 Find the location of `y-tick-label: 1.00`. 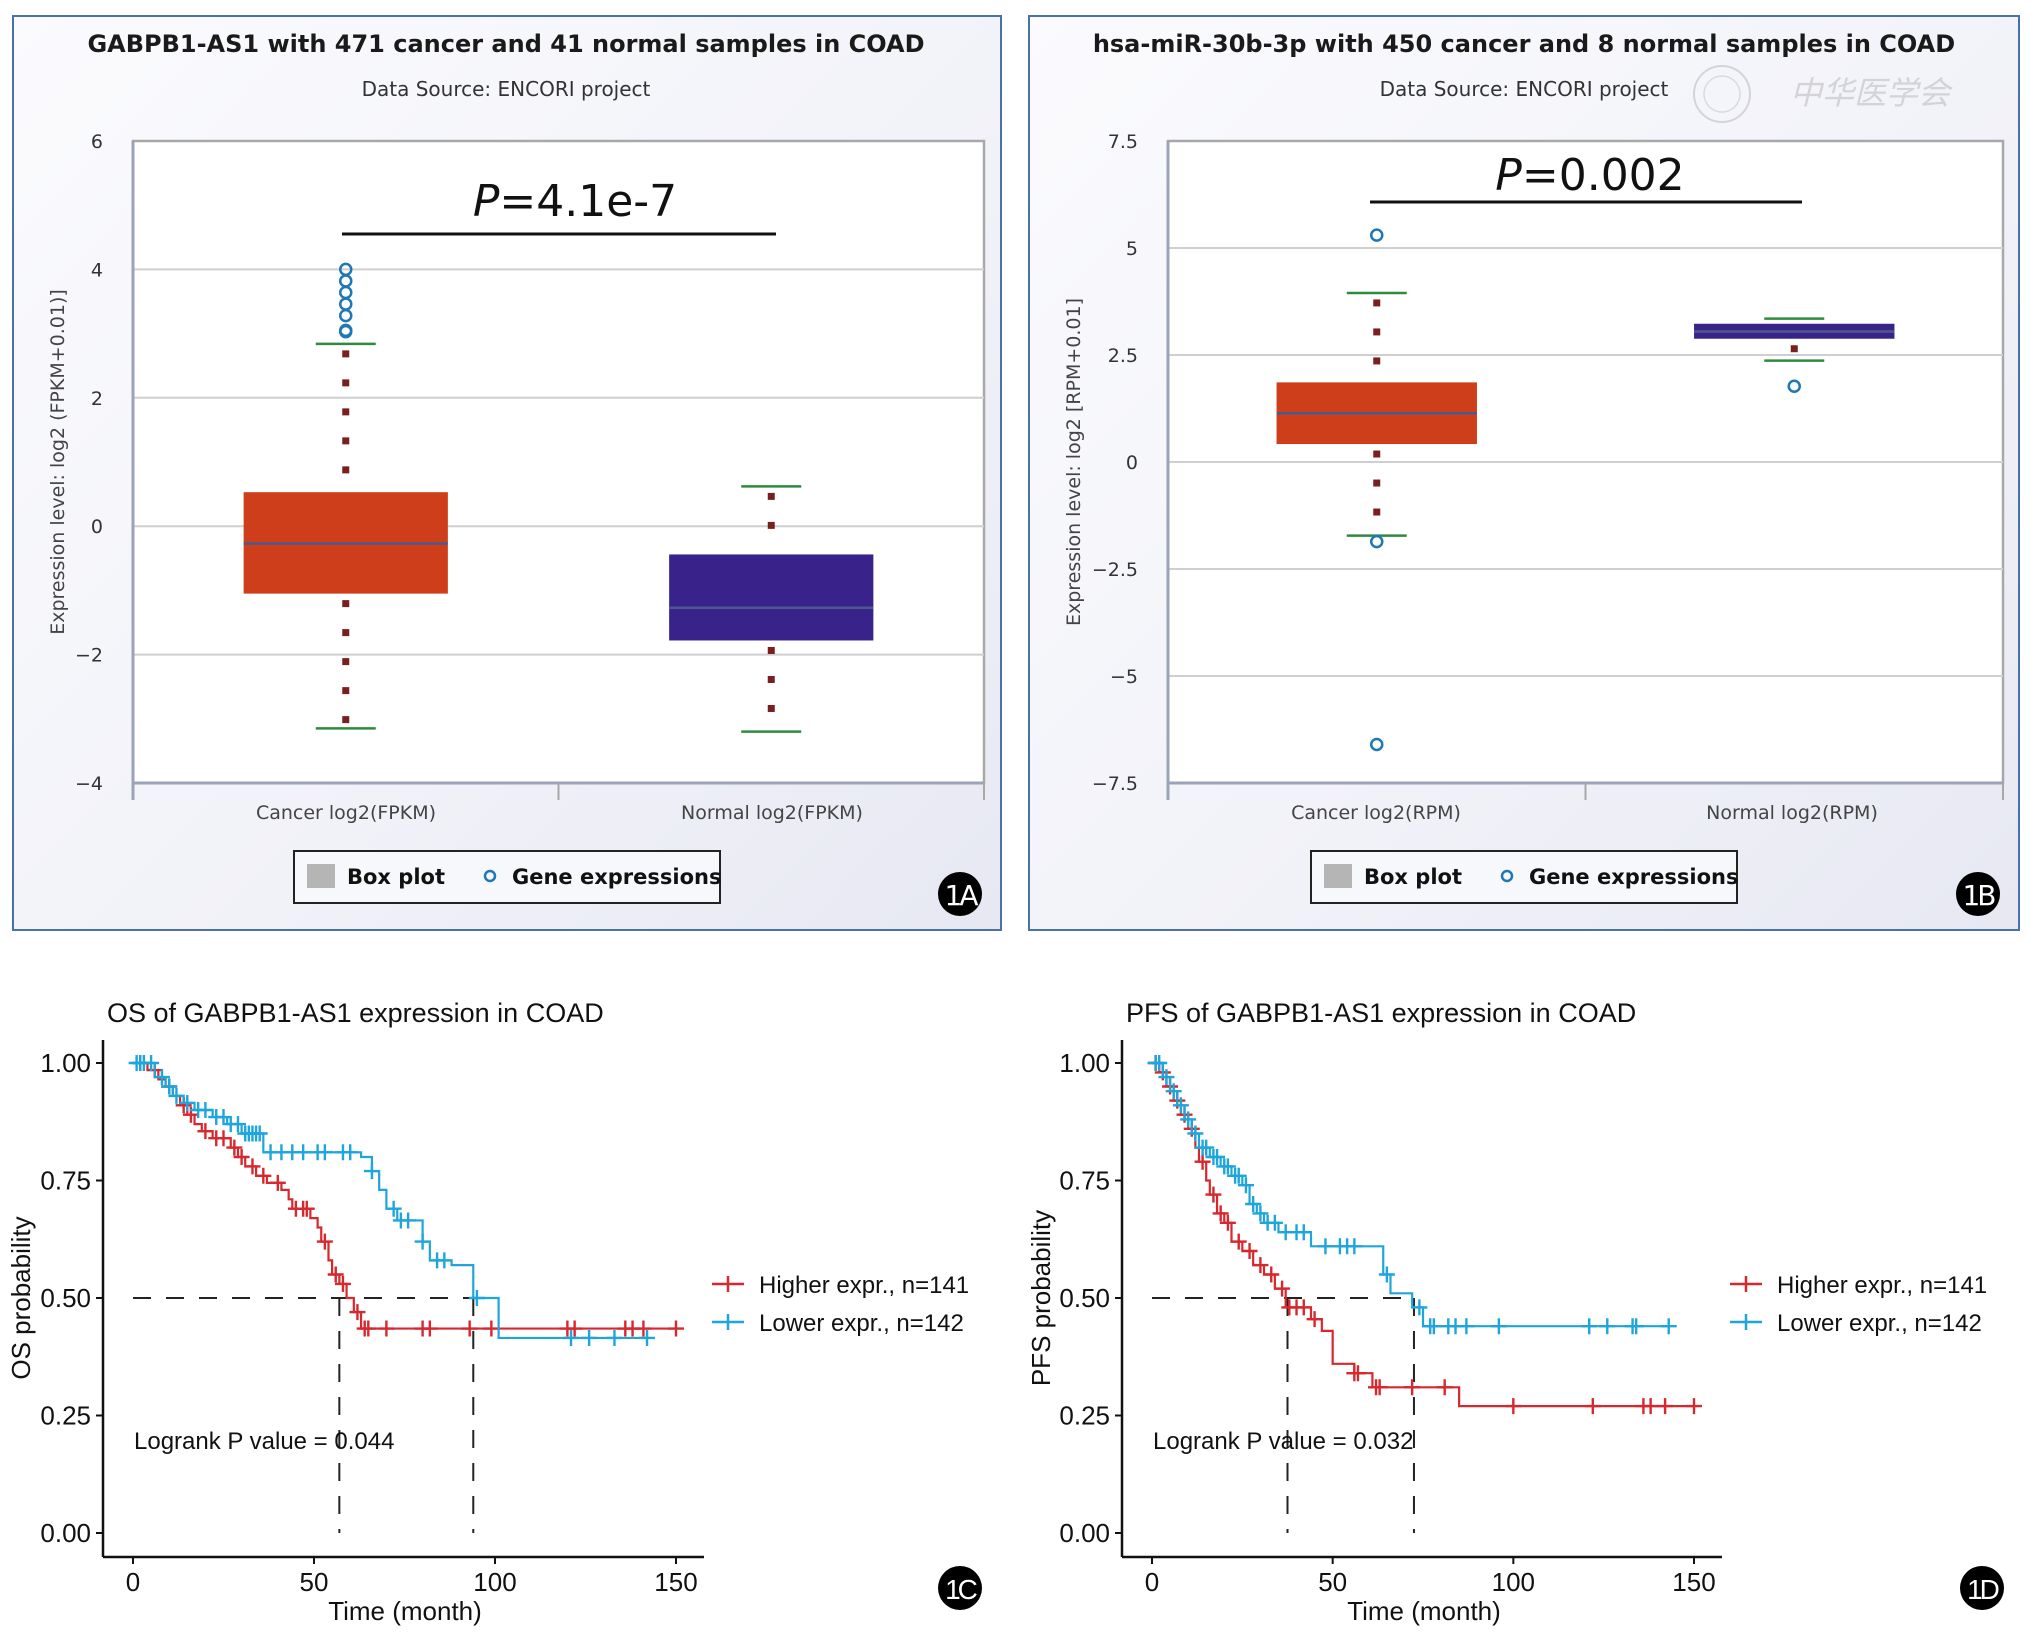

y-tick-label: 1.00 is located at coordinates (65, 1063).